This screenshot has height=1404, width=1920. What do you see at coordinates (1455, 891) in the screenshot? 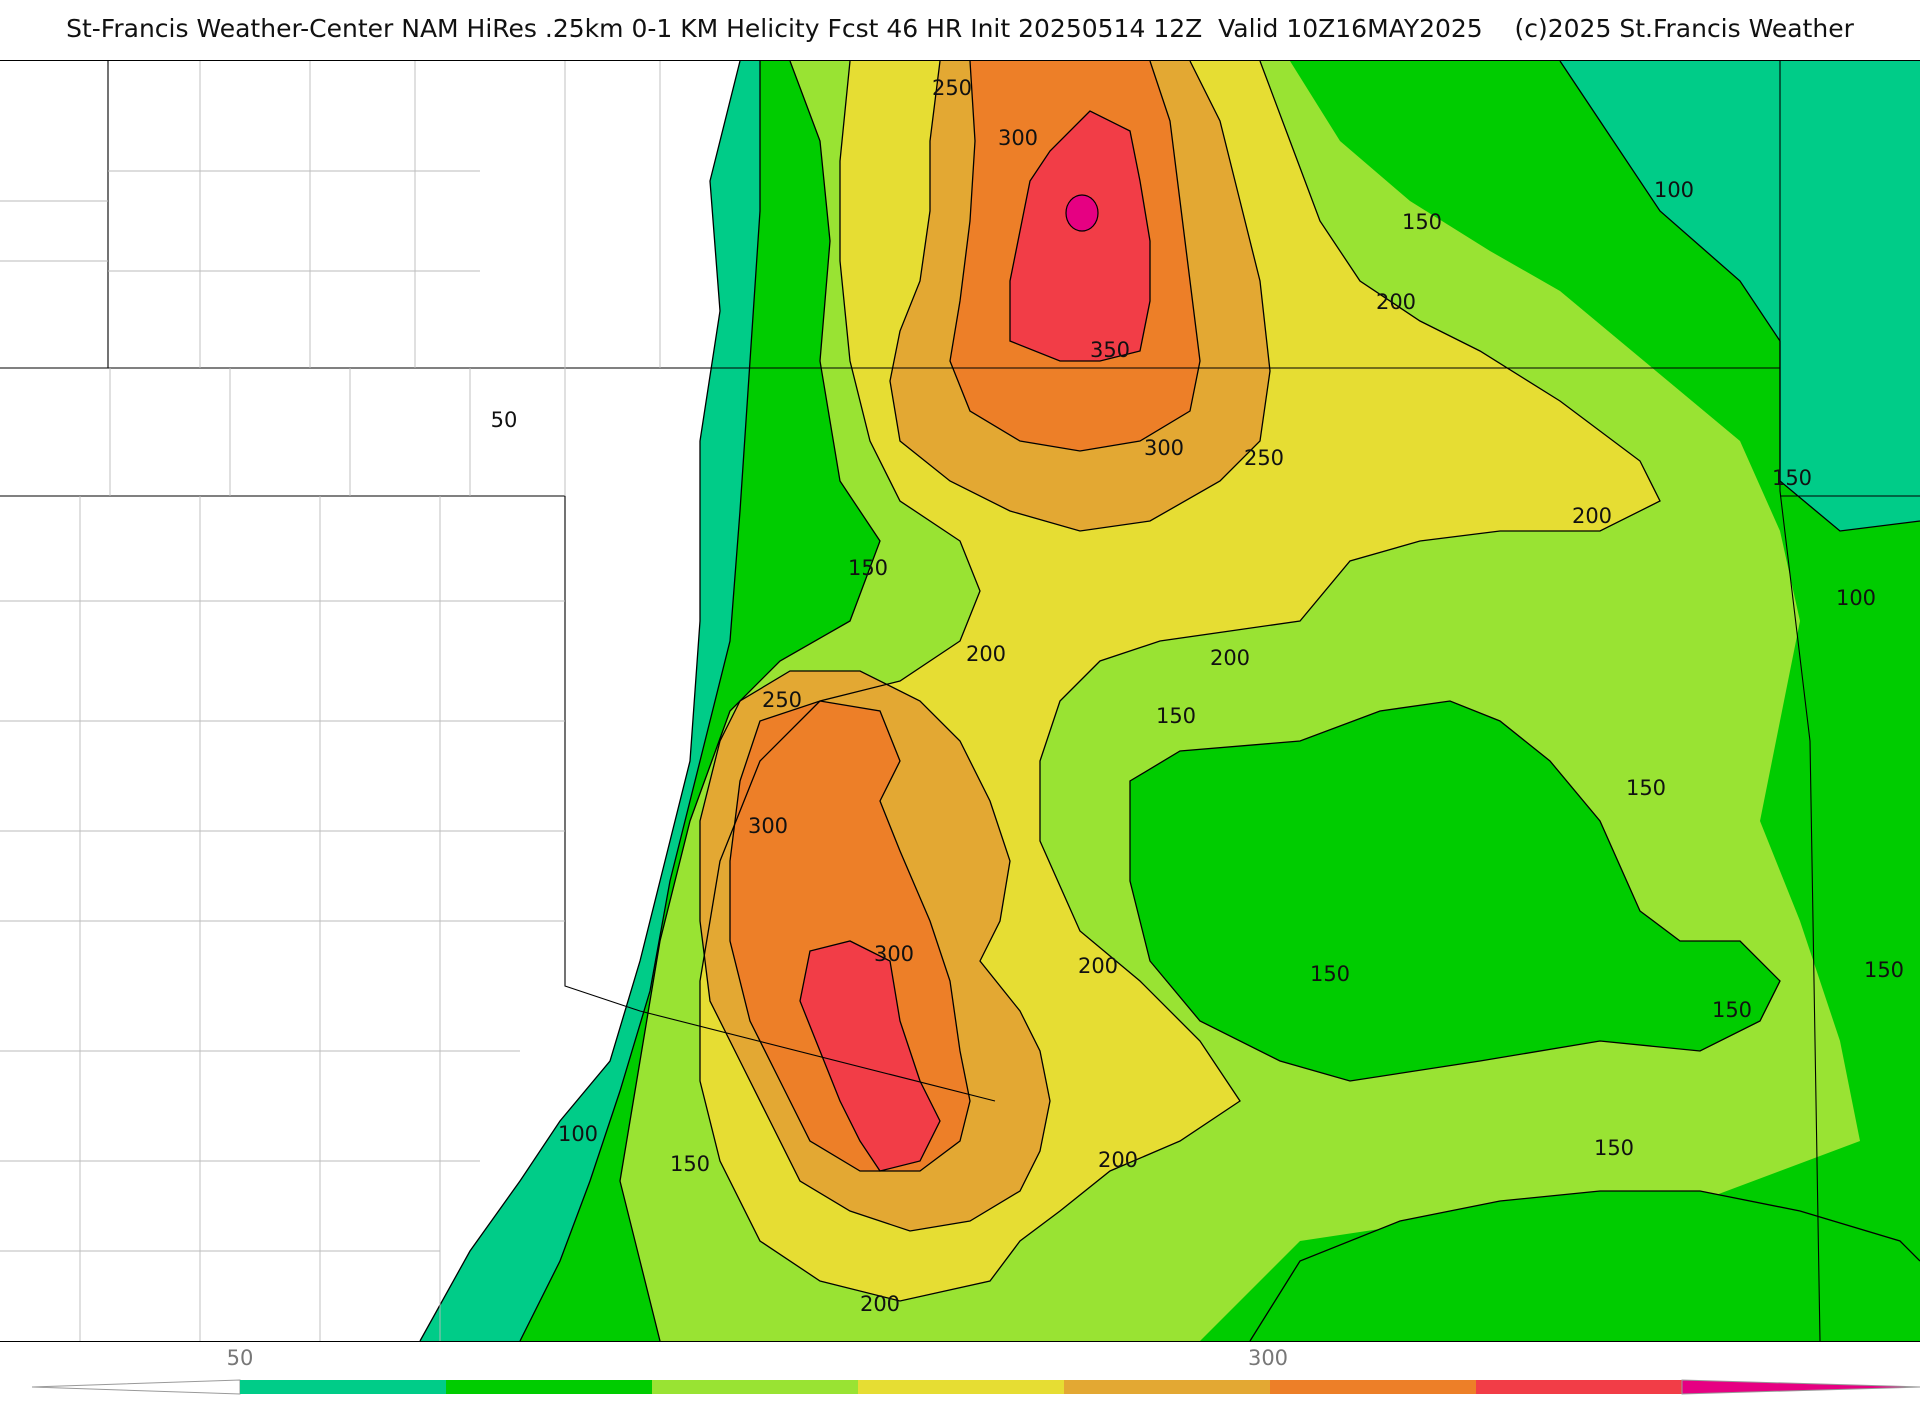
I see `contour-fill-100-east` at bounding box center [1455, 891].